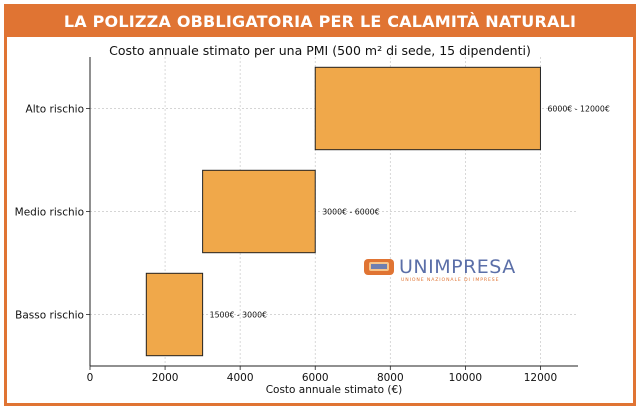 The height and width of the screenshot is (410, 640). What do you see at coordinates (90, 378) in the screenshot?
I see `x-tick-label: 0` at bounding box center [90, 378].